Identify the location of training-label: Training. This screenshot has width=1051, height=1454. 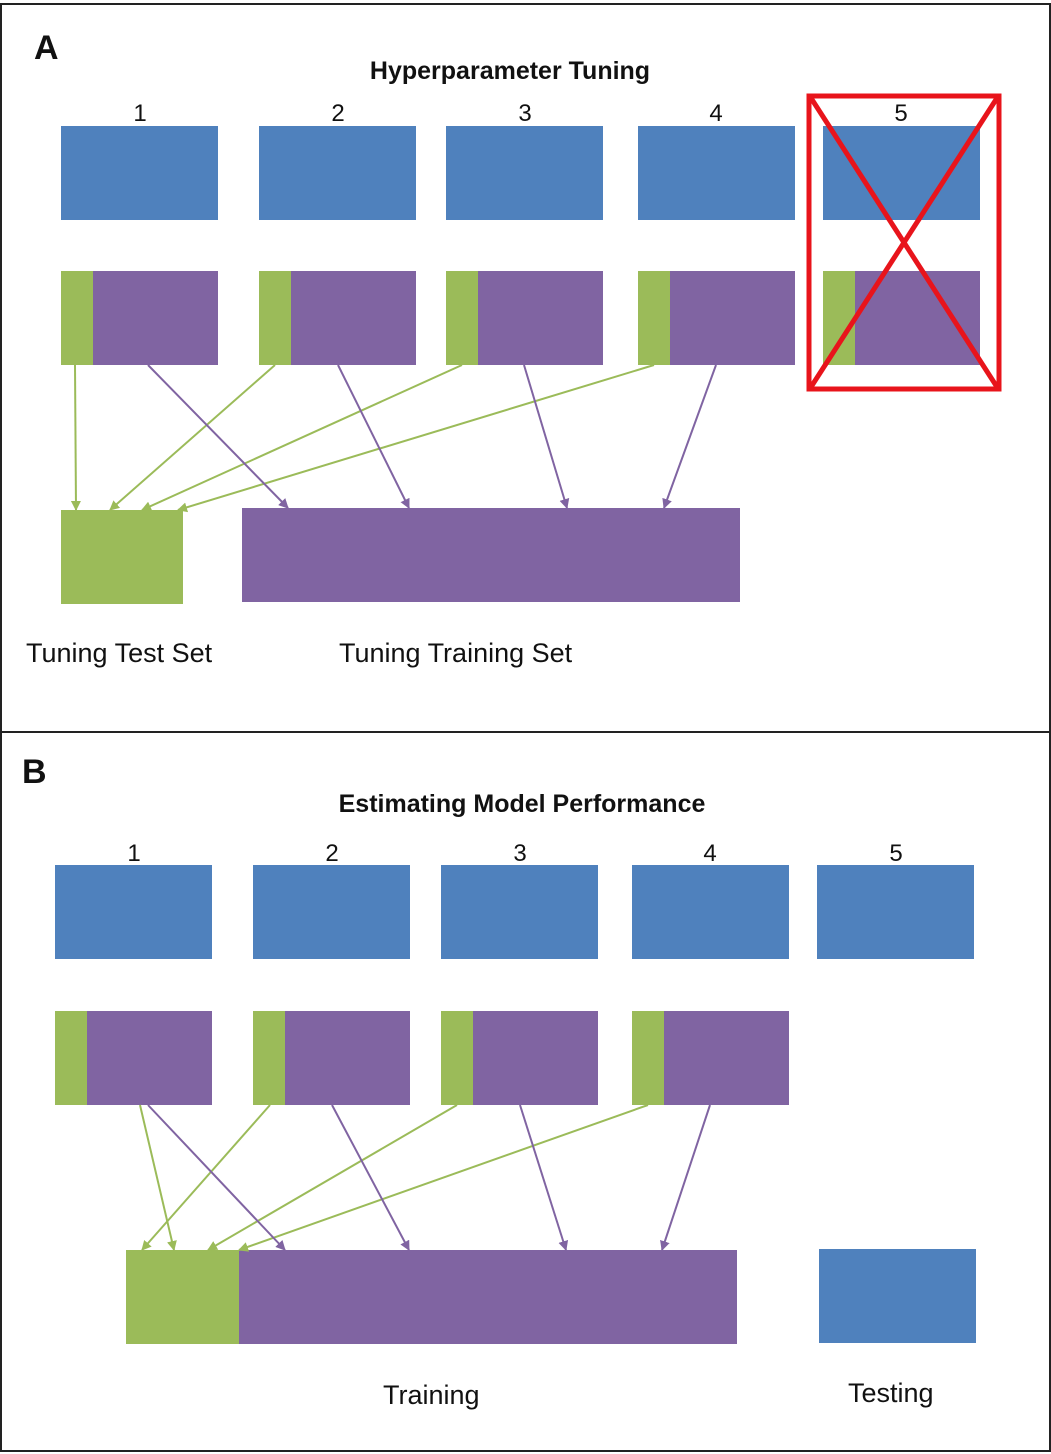
(431, 1395).